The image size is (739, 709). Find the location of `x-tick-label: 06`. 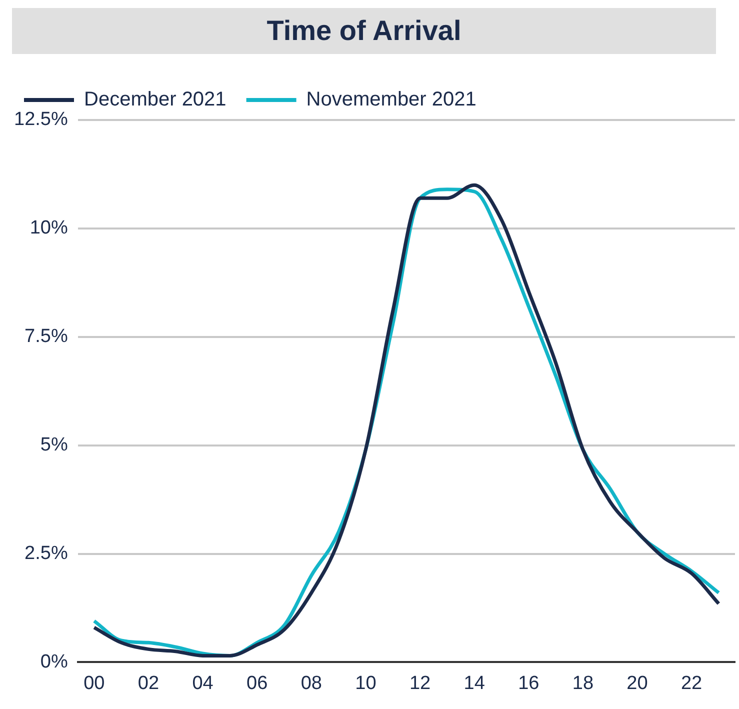

x-tick-label: 06 is located at coordinates (257, 683).